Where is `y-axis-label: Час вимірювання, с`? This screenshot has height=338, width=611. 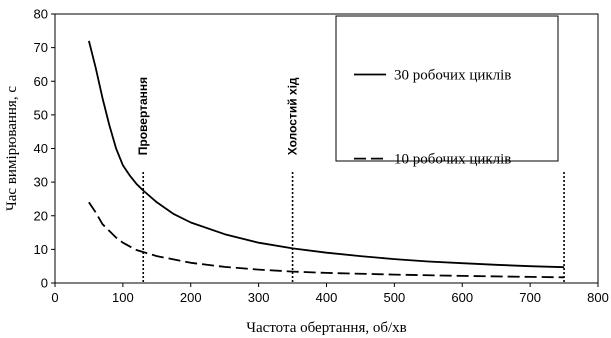
y-axis-label: Час вимірювання, с is located at coordinates (12, 148).